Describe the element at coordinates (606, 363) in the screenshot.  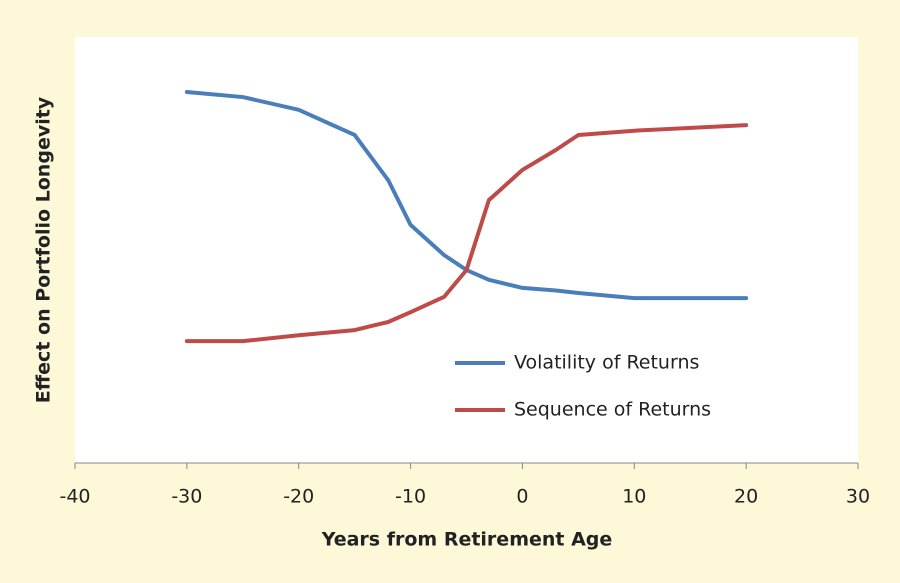
I see `legend-label: Volatility of Returns` at that location.